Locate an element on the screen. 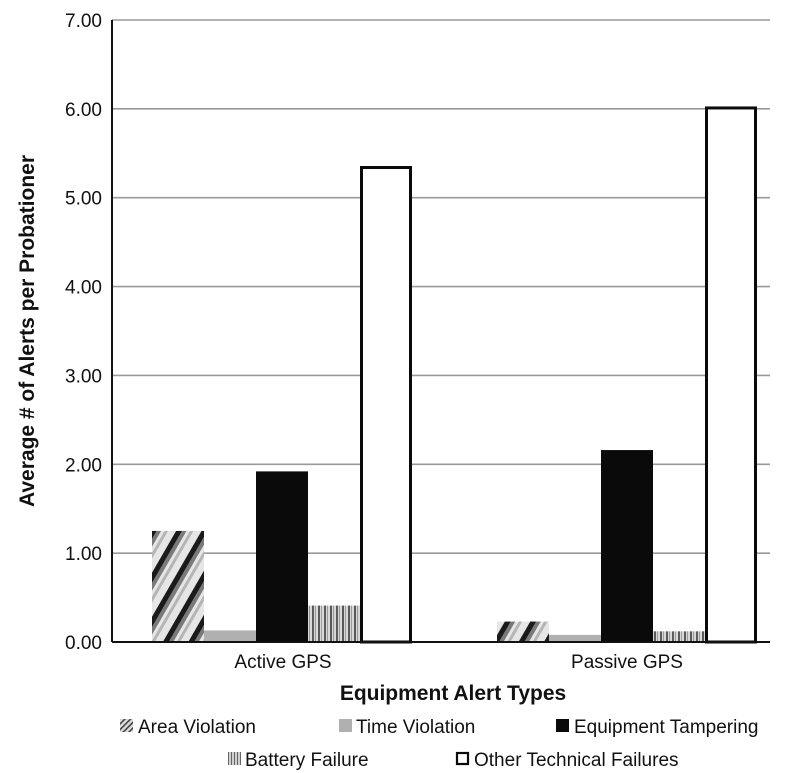  y-tick-label: 0.00 is located at coordinates (83, 643).